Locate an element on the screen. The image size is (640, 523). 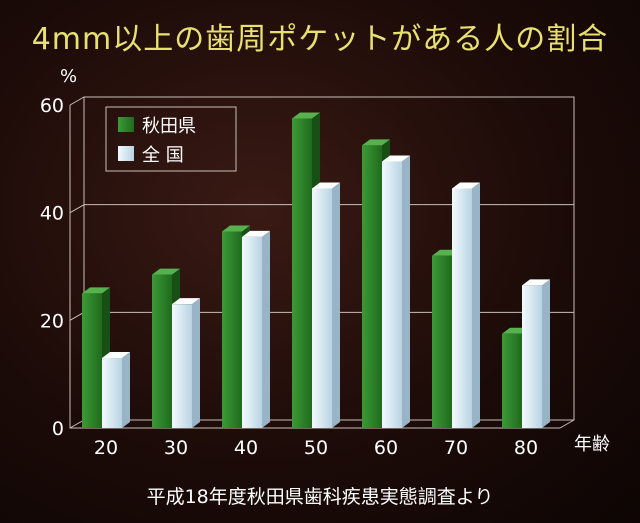
x-tick-label: 60 is located at coordinates (386, 448).